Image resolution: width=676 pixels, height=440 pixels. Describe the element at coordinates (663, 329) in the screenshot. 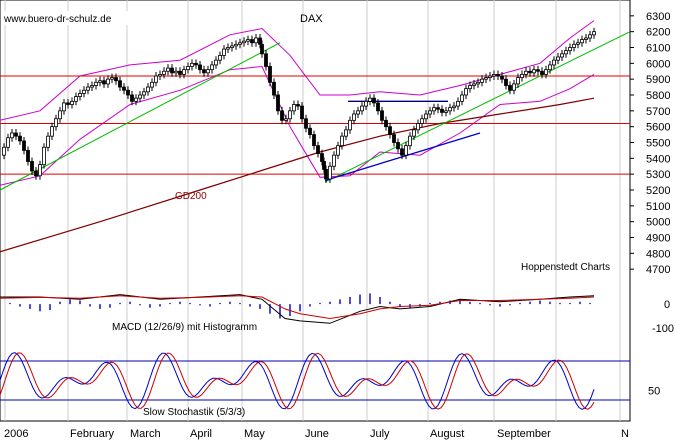

I see `macd-ytick-label: -100` at that location.